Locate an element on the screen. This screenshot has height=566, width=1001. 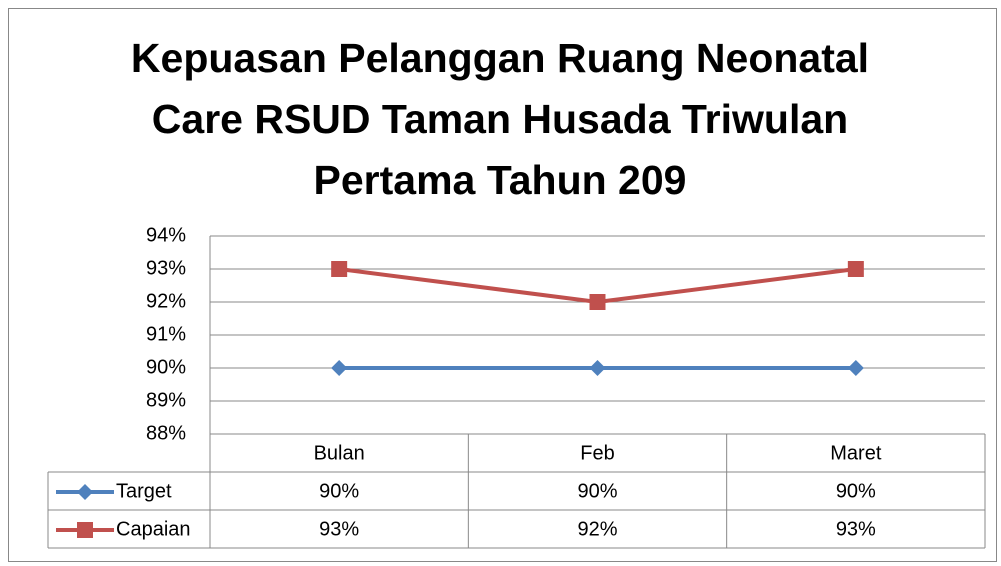
y-tick-label: 94% is located at coordinates (166, 235).